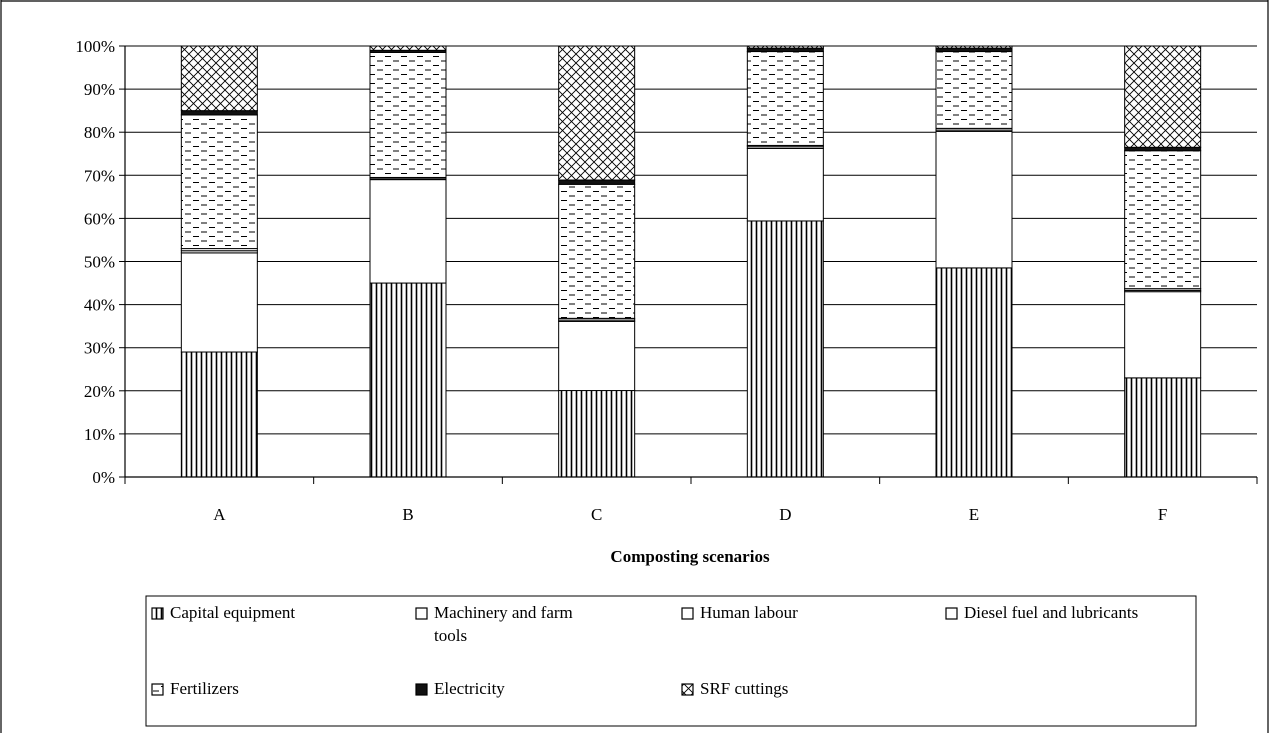 The width and height of the screenshot is (1269, 733). What do you see at coordinates (469, 688) in the screenshot?
I see `legend-label: Electricity` at bounding box center [469, 688].